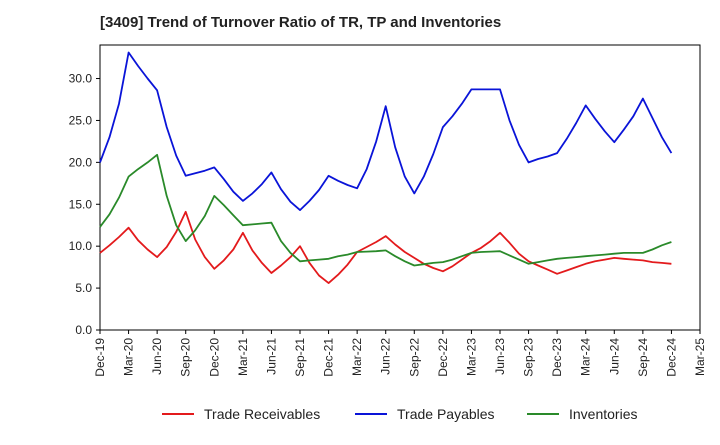 The height and width of the screenshot is (445, 720). Describe the element at coordinates (81, 162) in the screenshot. I see `y-tick-label: 20.0` at that location.